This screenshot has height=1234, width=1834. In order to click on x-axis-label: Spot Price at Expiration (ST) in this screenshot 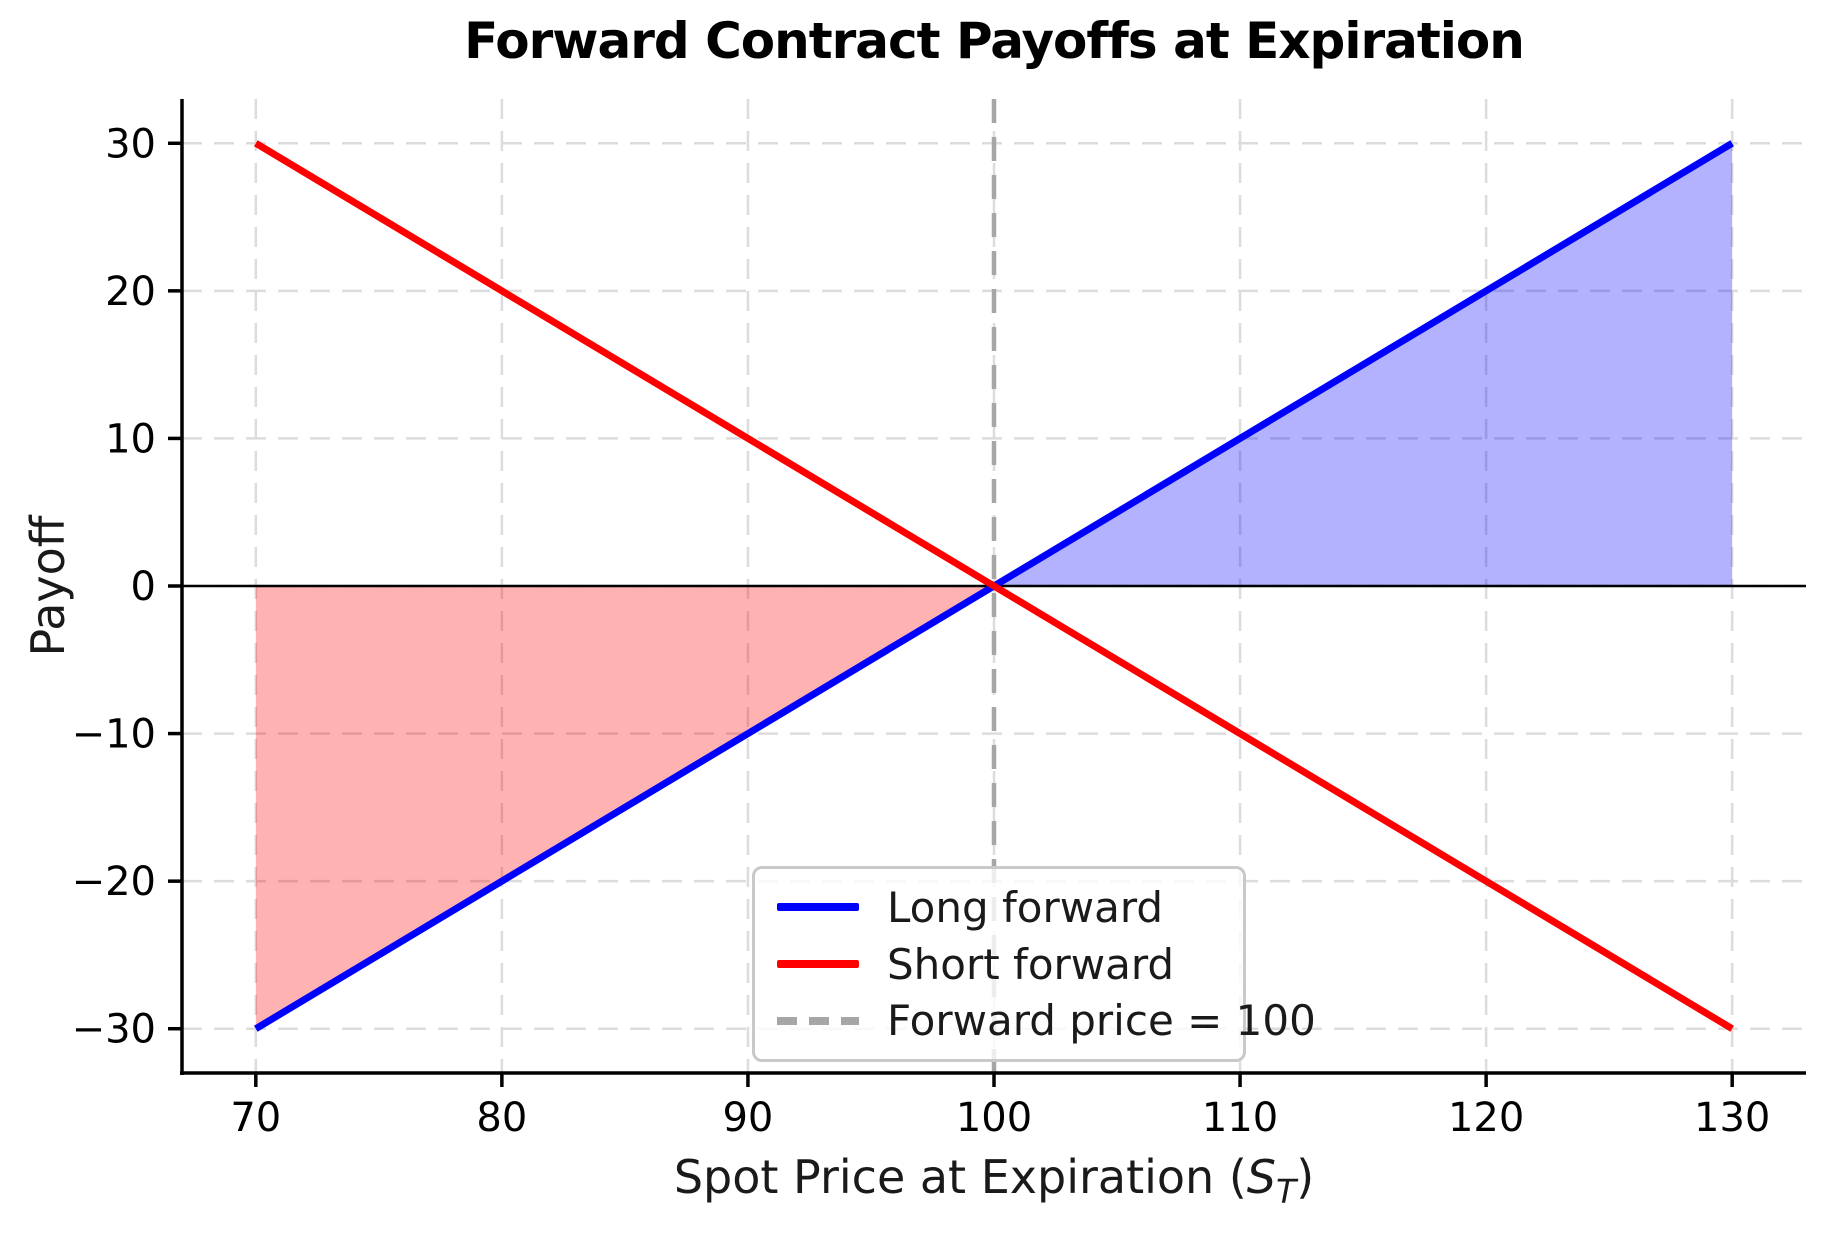, I will do `click(994, 1180)`.